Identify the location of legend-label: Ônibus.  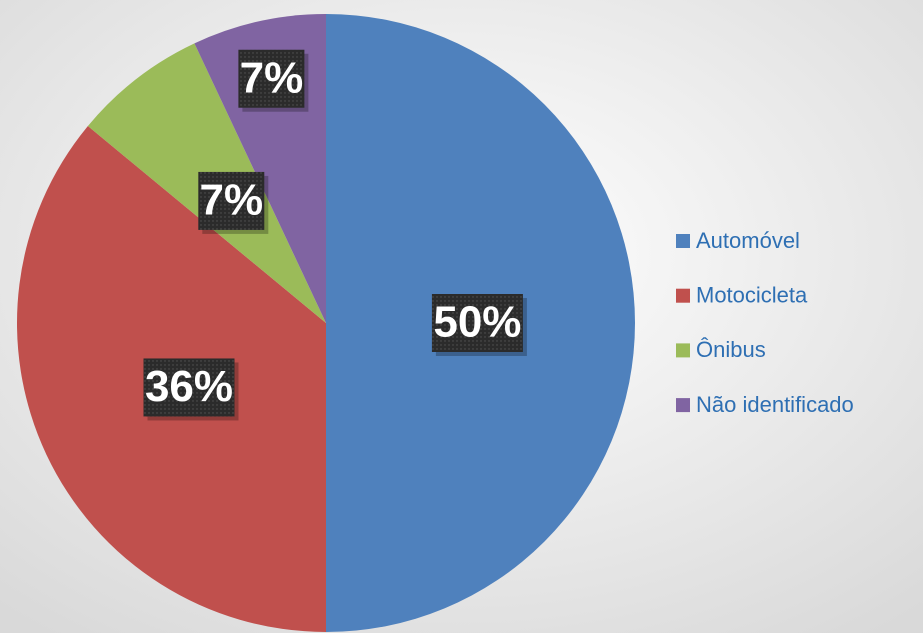
(731, 349).